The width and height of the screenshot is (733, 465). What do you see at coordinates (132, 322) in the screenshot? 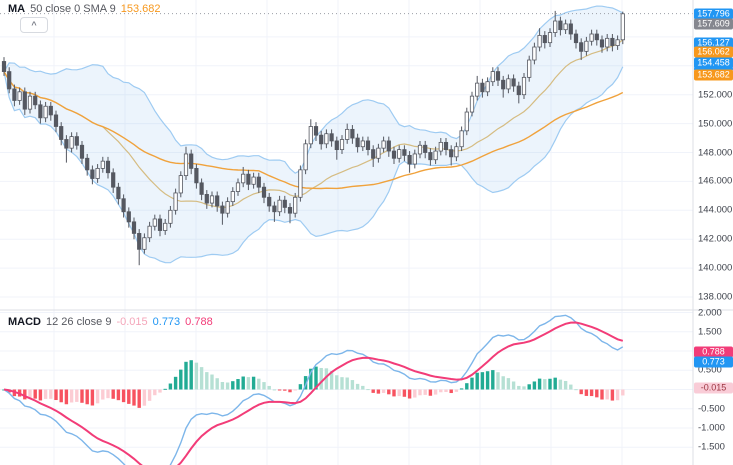
I see `macd-histogram-value: -0.015` at bounding box center [132, 322].